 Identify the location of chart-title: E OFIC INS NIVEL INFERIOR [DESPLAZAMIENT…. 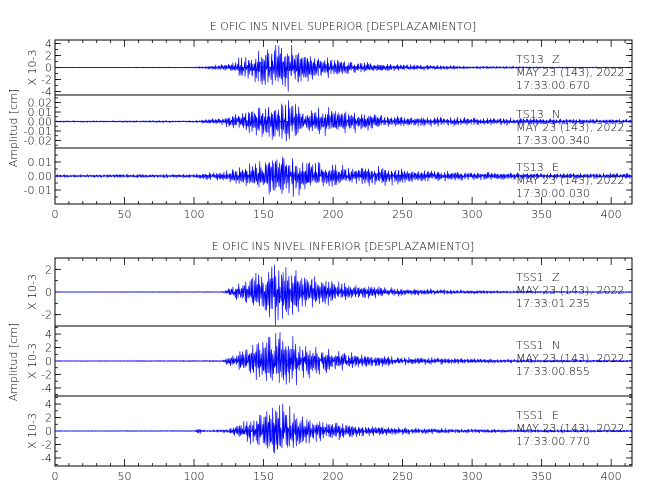
(343, 246).